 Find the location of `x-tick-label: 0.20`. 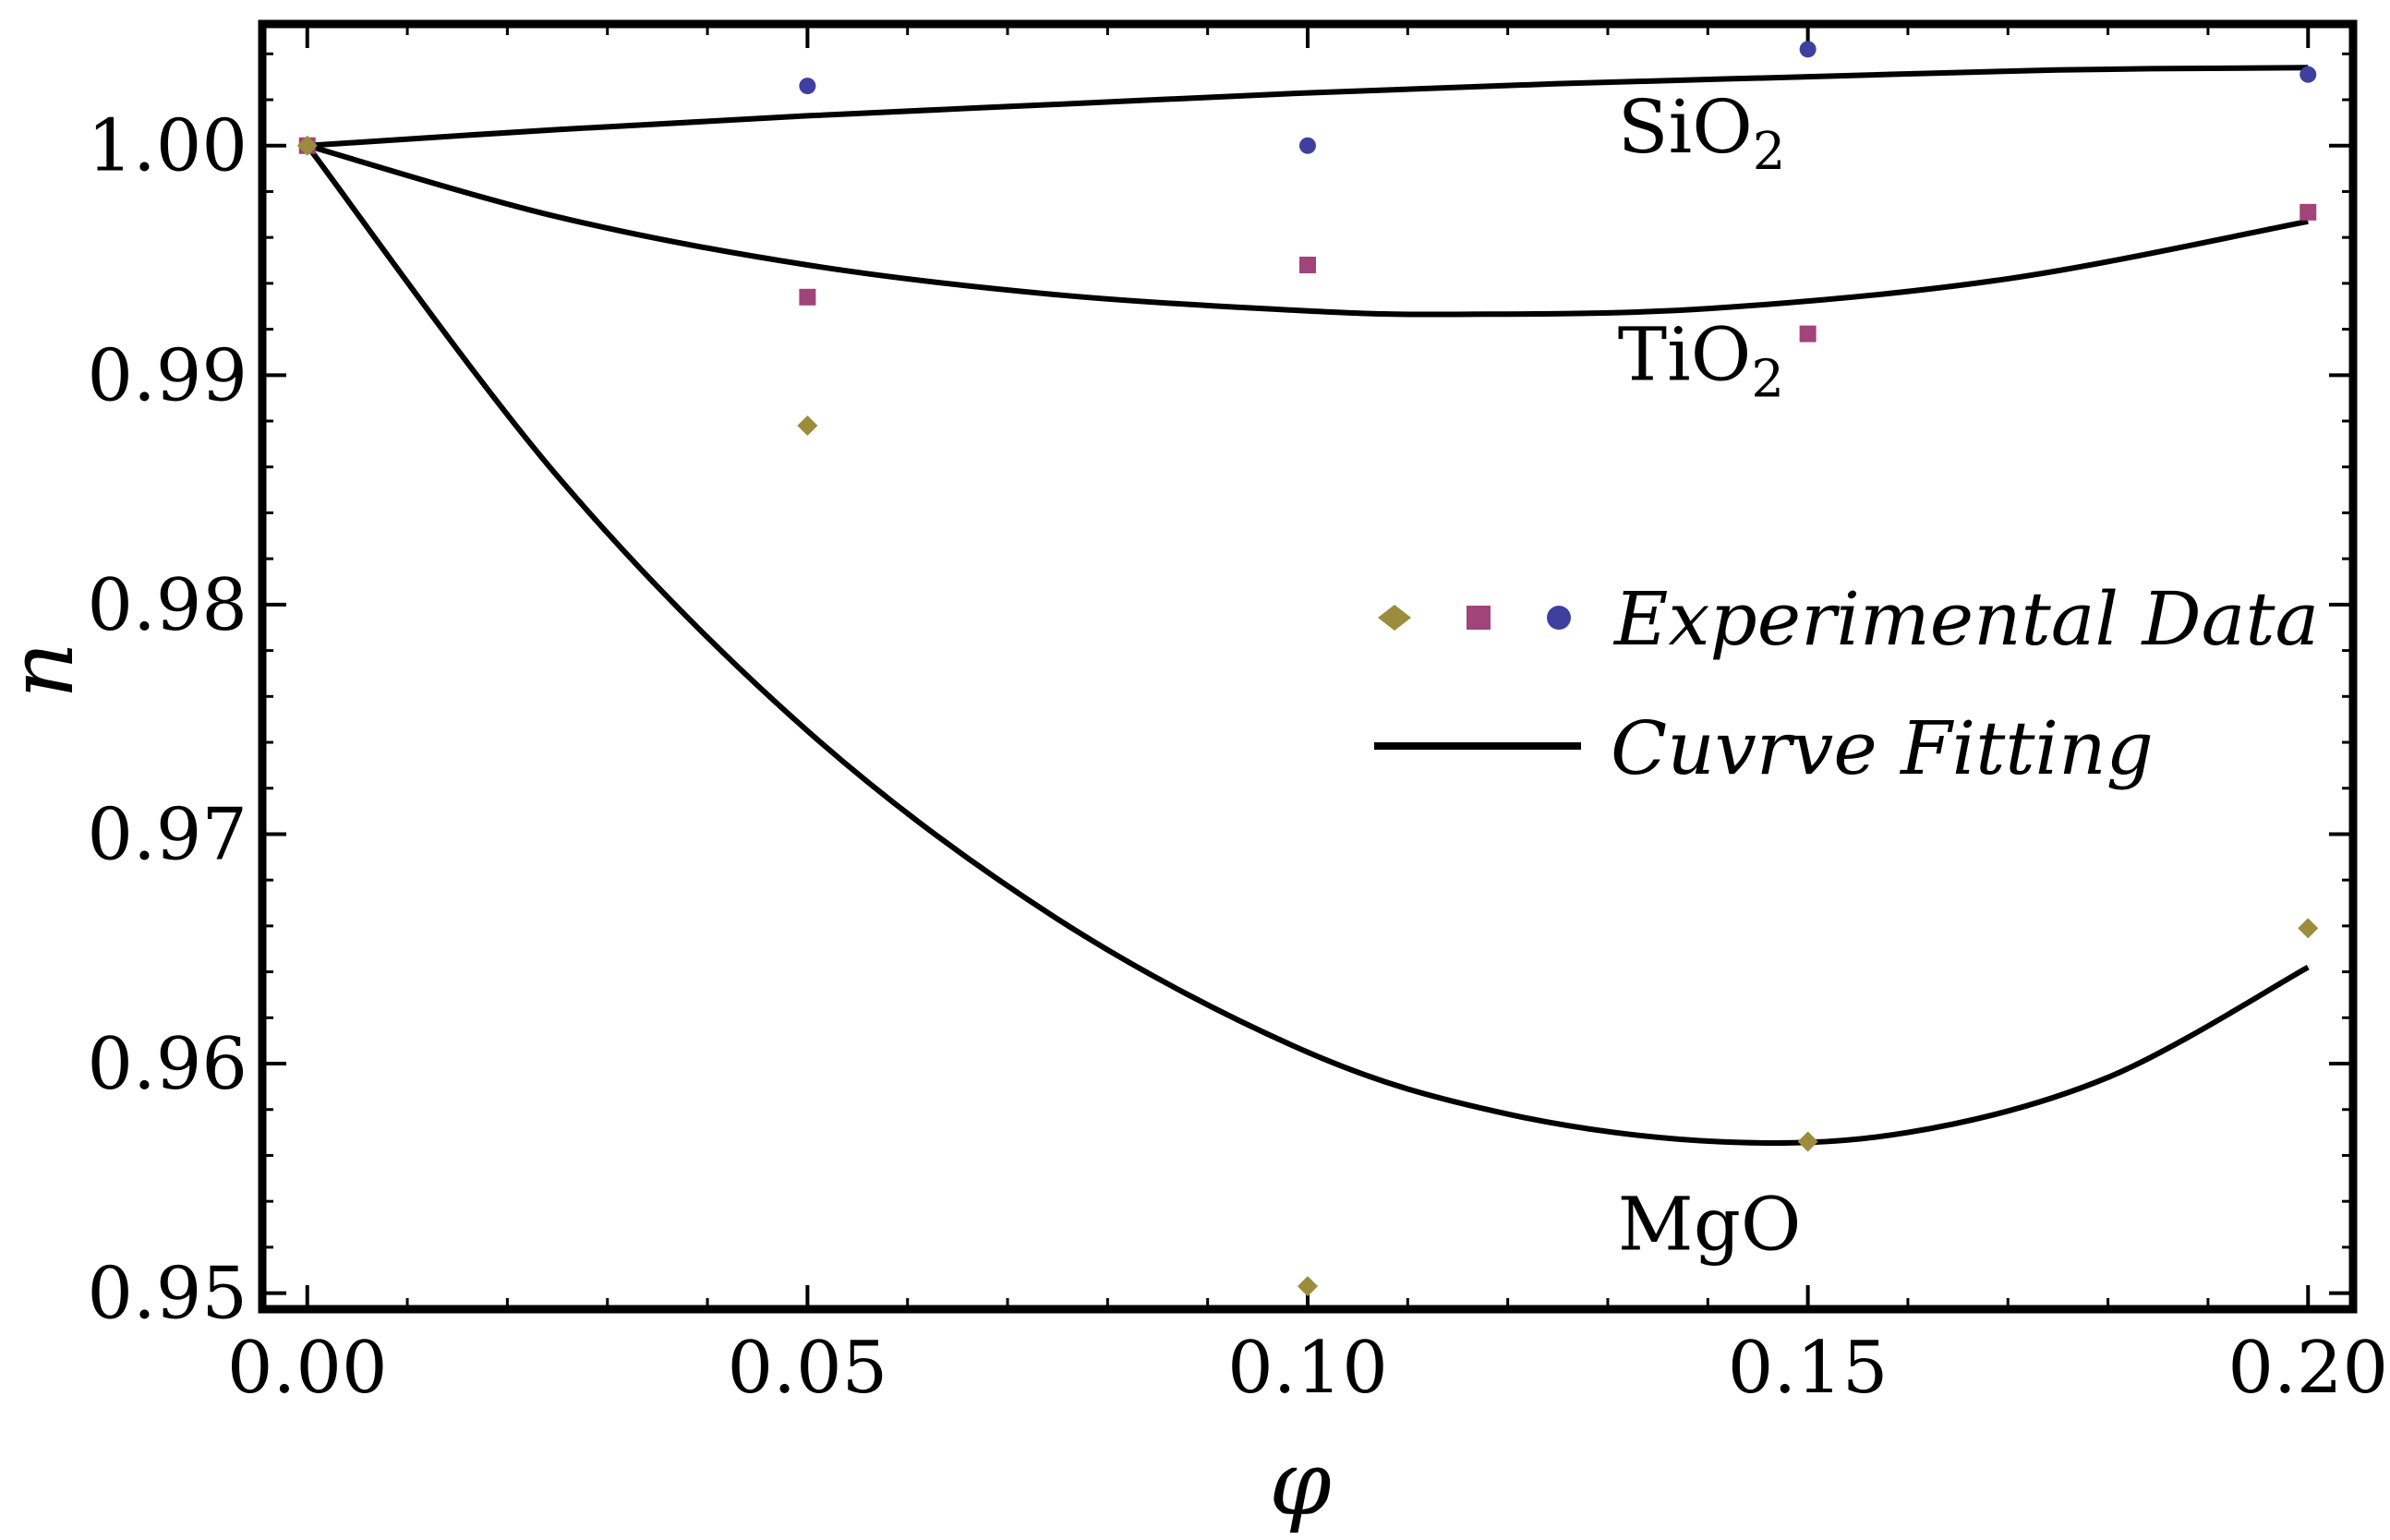

x-tick-label: 0.20 is located at coordinates (2308, 1368).